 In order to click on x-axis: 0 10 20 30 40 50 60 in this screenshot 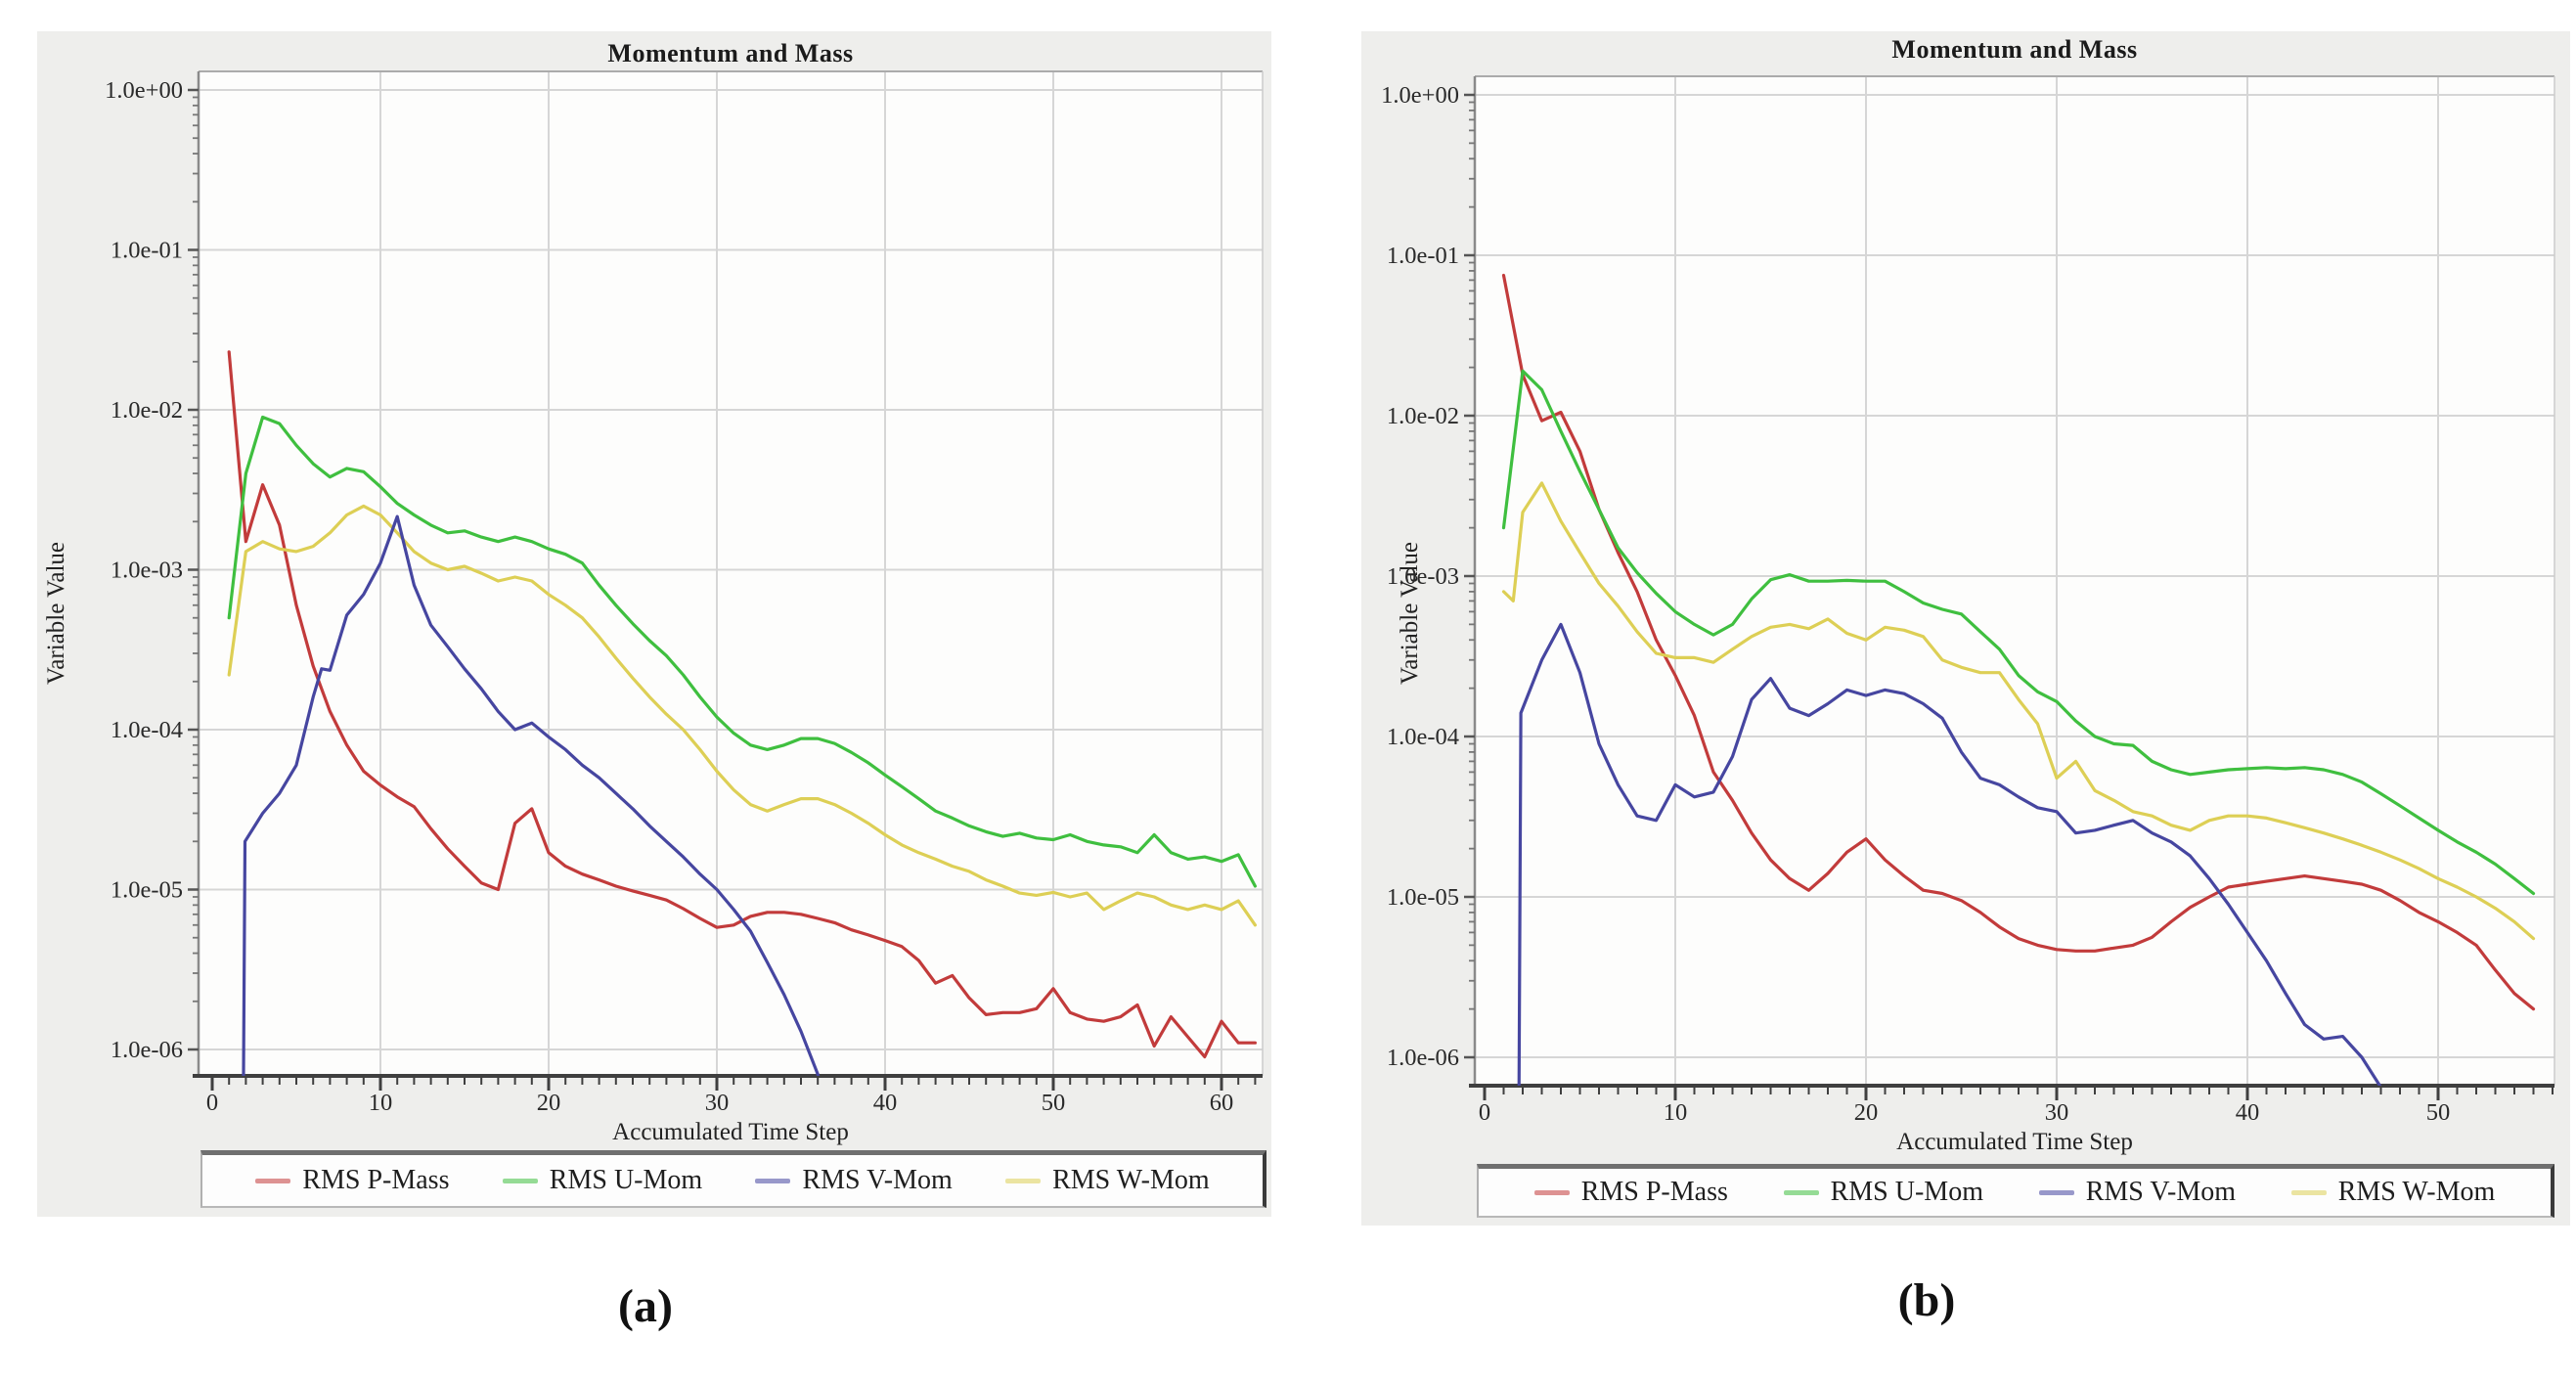, I will do `click(731, 1097)`.